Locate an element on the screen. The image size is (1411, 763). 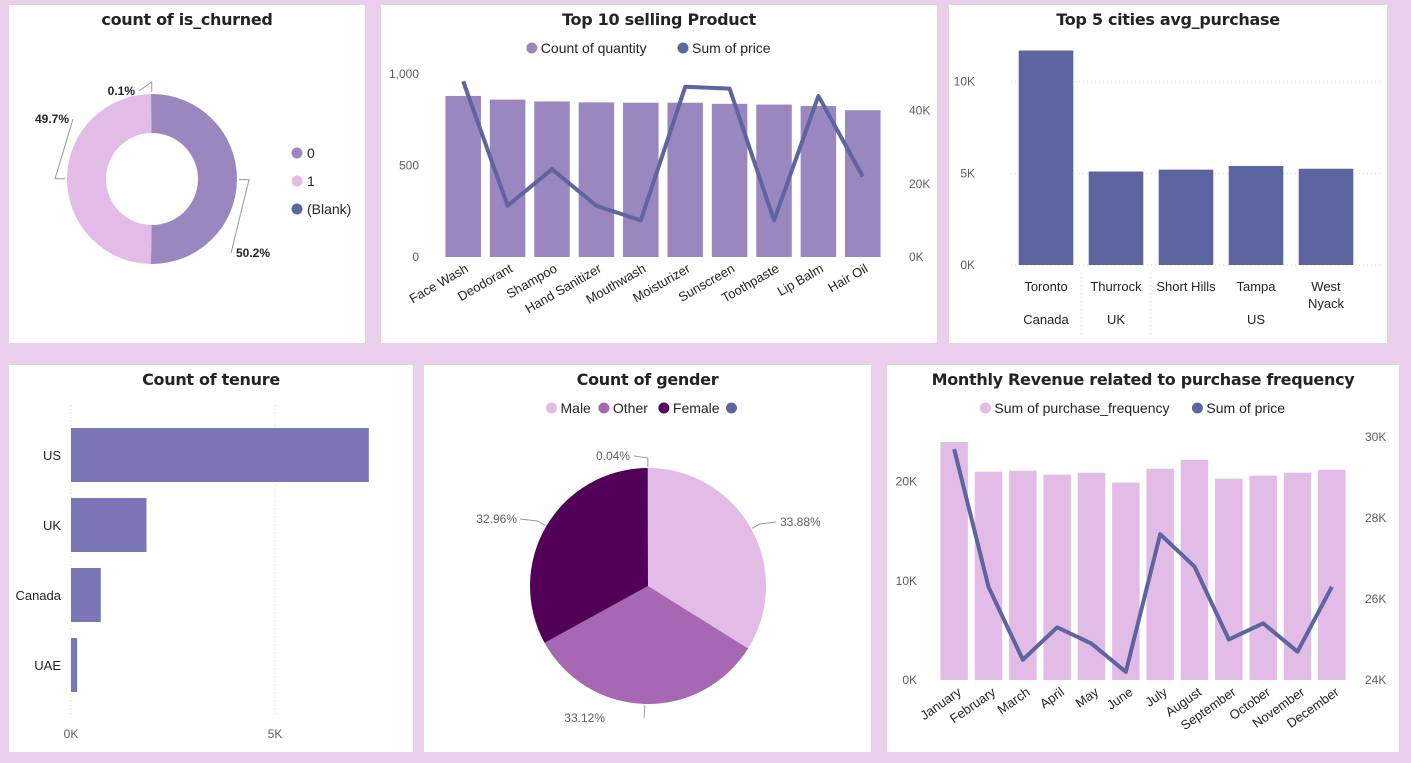
churn-legend-0: 0 is located at coordinates (311, 153).